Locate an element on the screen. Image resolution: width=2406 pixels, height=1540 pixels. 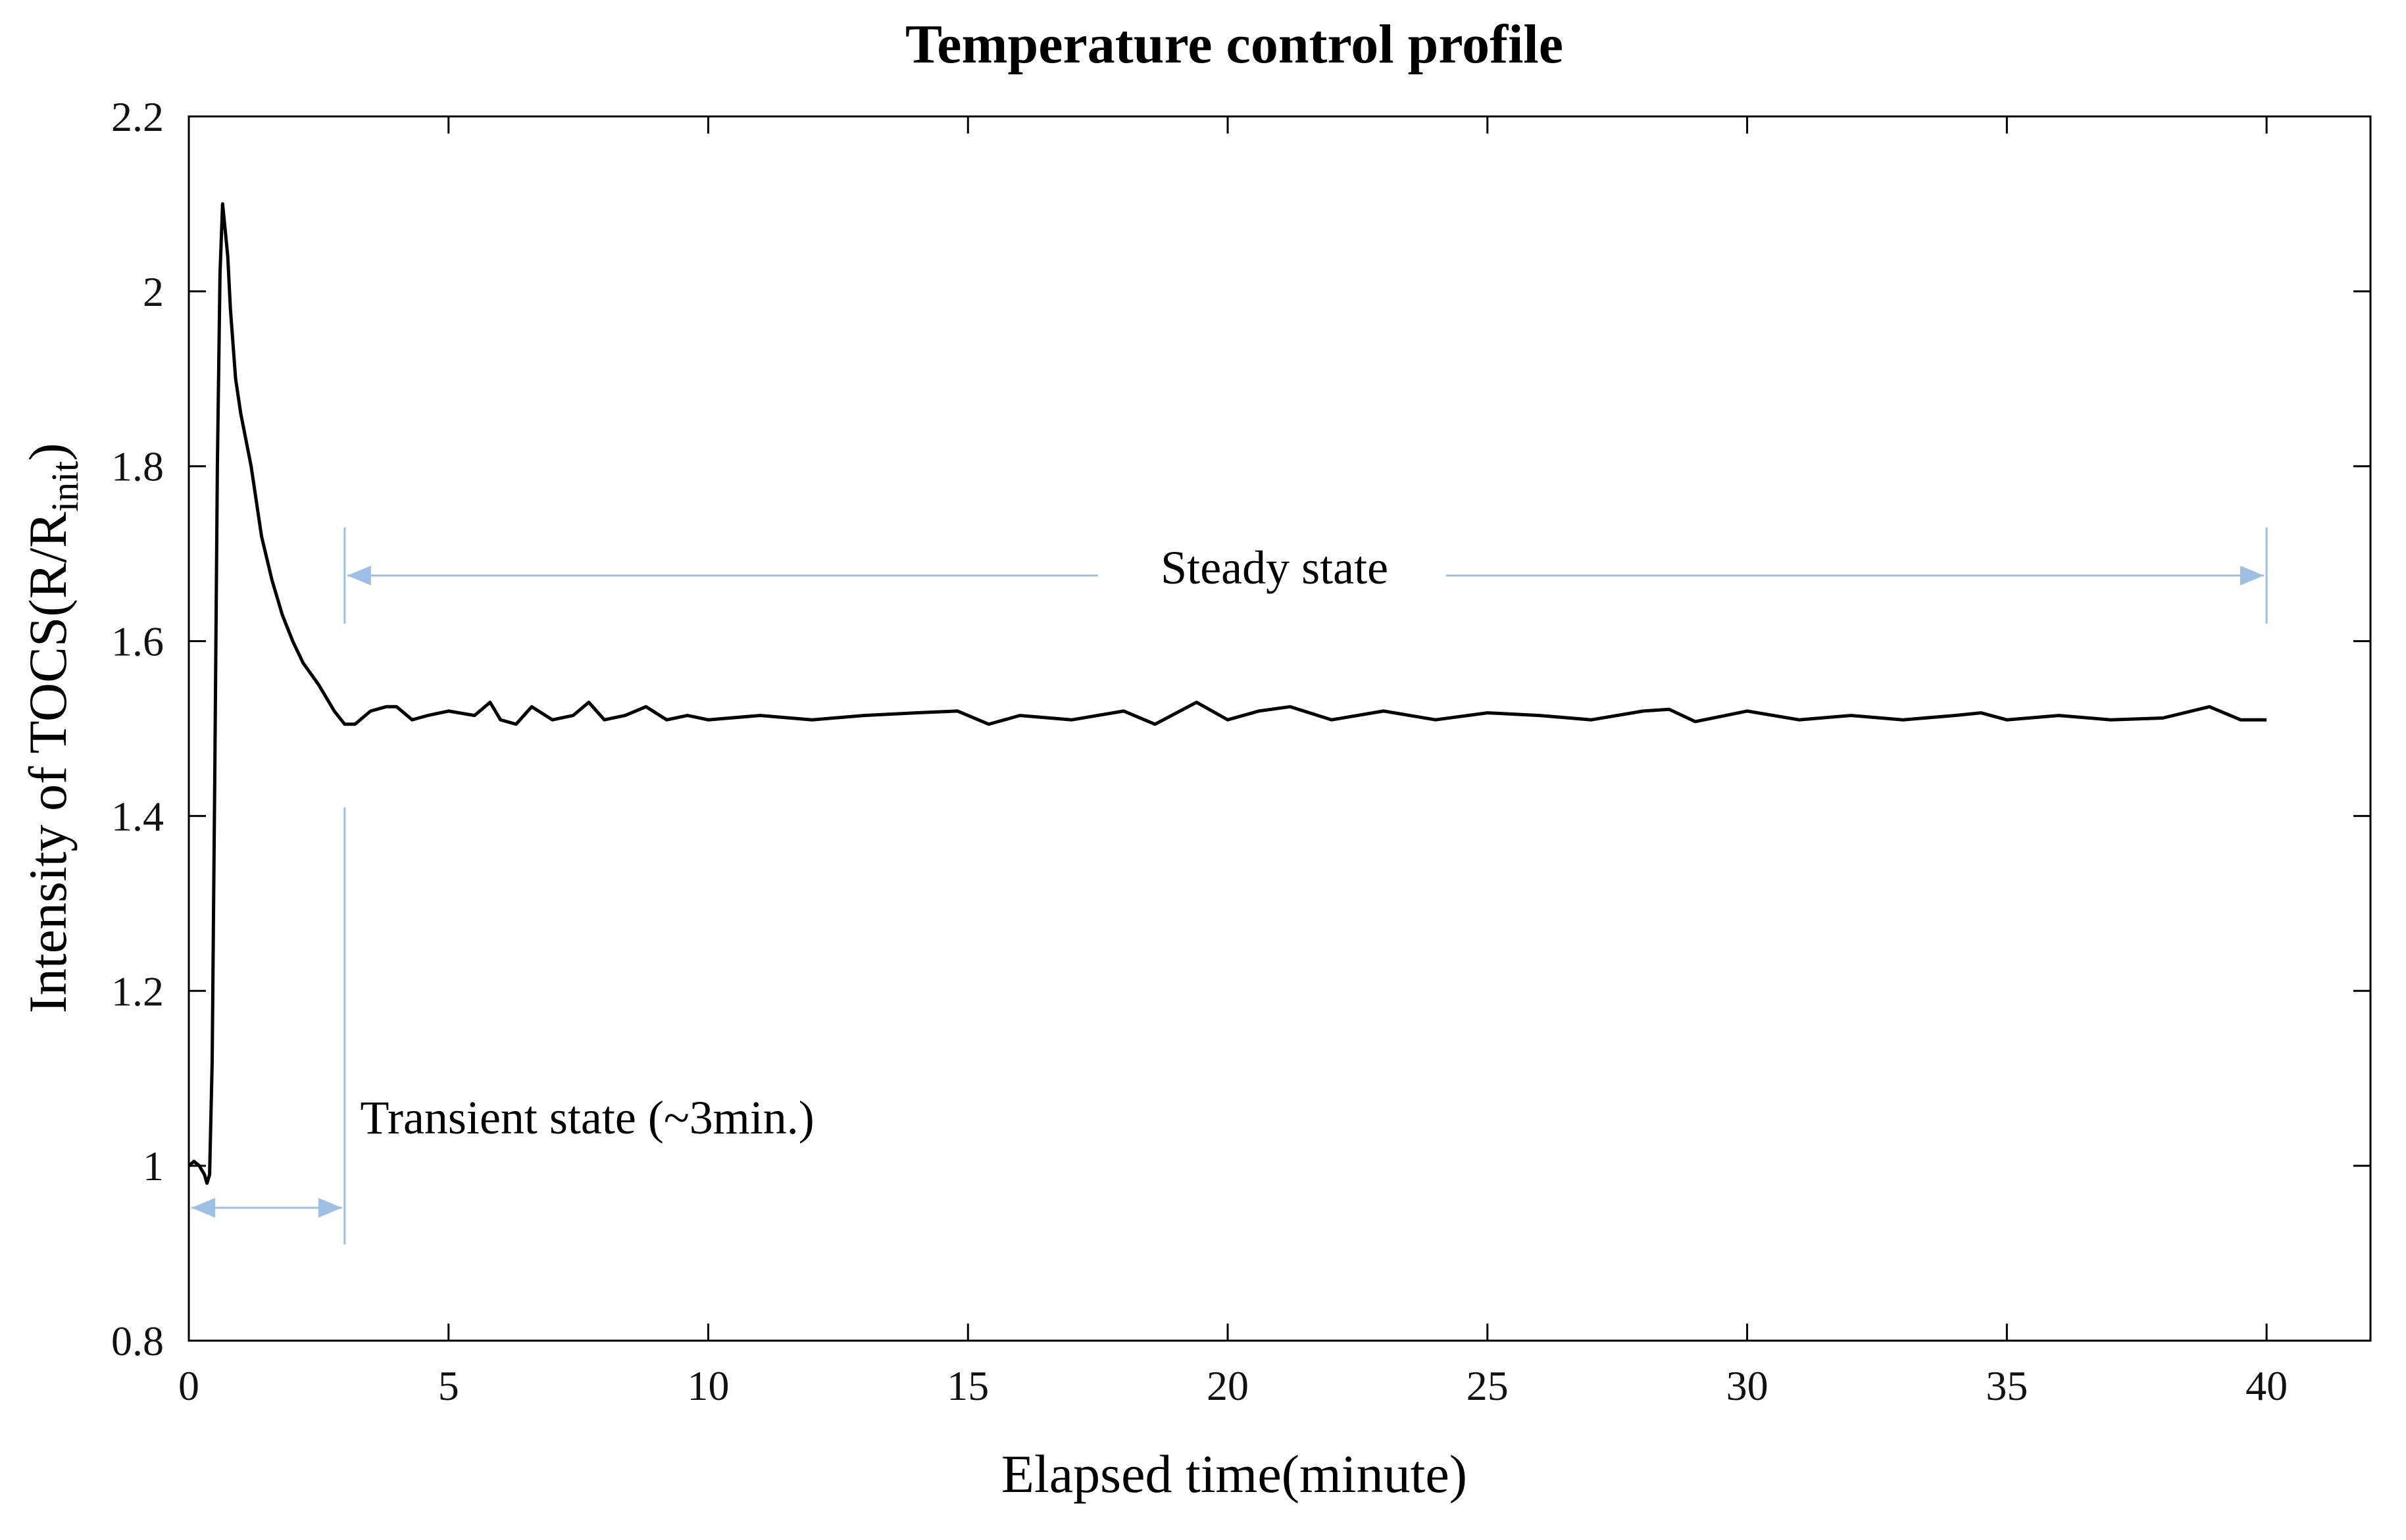
y-tick-label: 2.2 is located at coordinates (137, 116).